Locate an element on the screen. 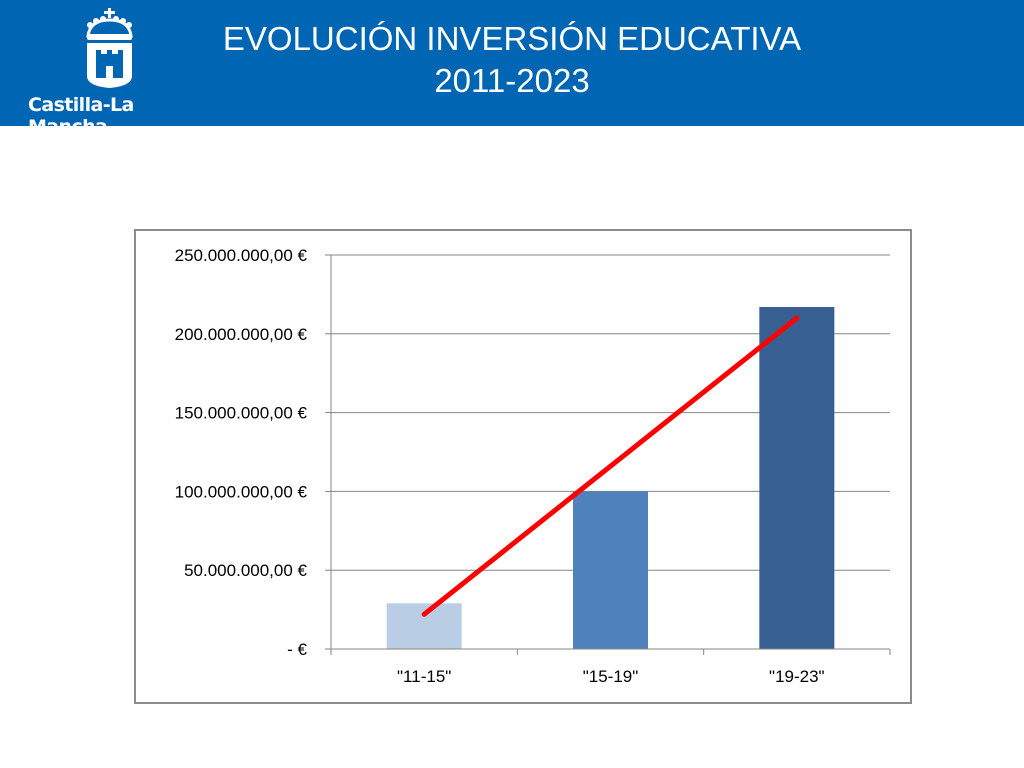 The height and width of the screenshot is (768, 1024). title-line-1: EVOLUCIÓN INVERSIÓN EDUCATIVA is located at coordinates (512, 38).